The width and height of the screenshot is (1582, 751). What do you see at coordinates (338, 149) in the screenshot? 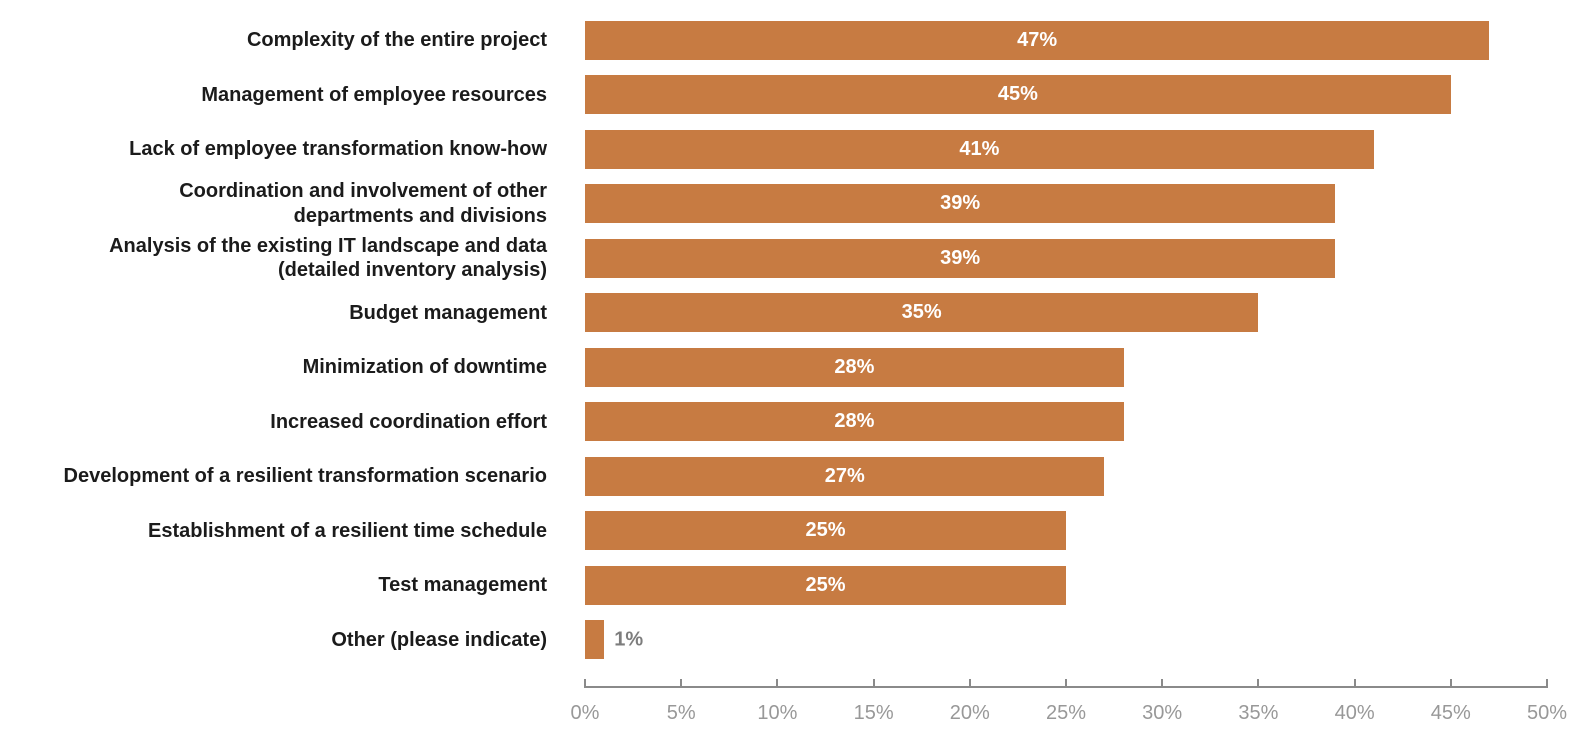
I see `category-label-line: Lack of employee transformation know-how` at bounding box center [338, 149].